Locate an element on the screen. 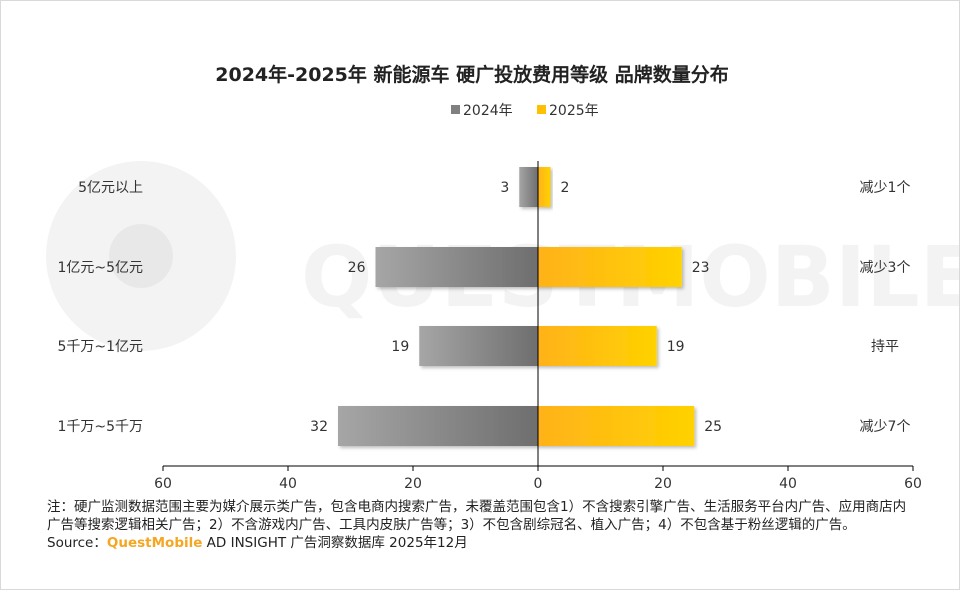 Image resolution: width=960 pixels, height=590 pixels. legend-label-1: 2024年 is located at coordinates (488, 111).